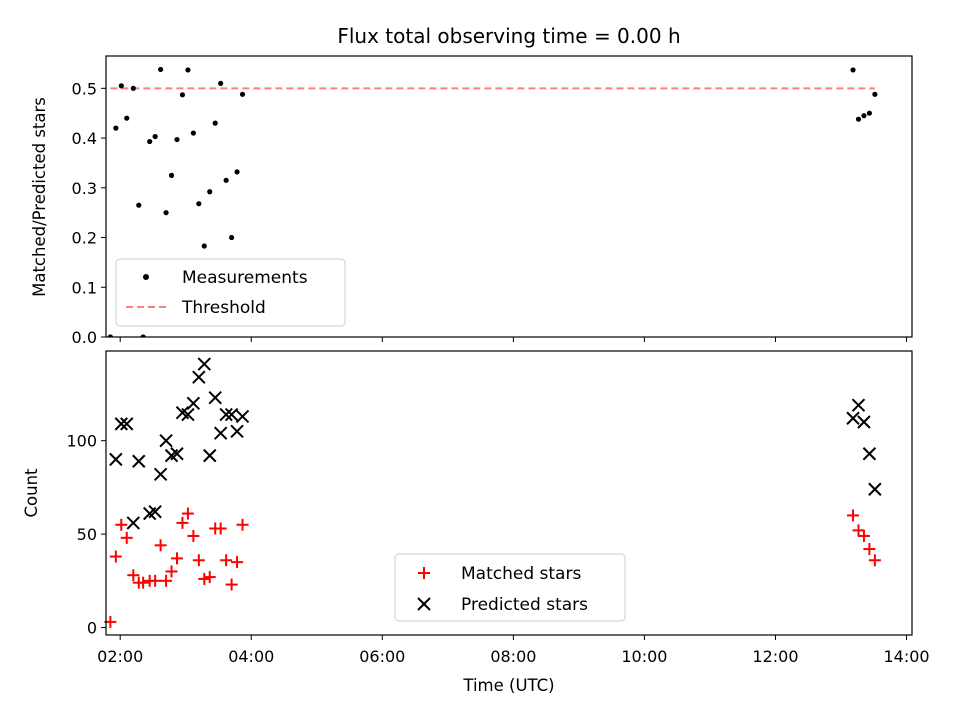 This screenshot has height=720, width=960. What do you see at coordinates (906, 656) in the screenshot?
I see `x-tick-label: 14:00` at bounding box center [906, 656].